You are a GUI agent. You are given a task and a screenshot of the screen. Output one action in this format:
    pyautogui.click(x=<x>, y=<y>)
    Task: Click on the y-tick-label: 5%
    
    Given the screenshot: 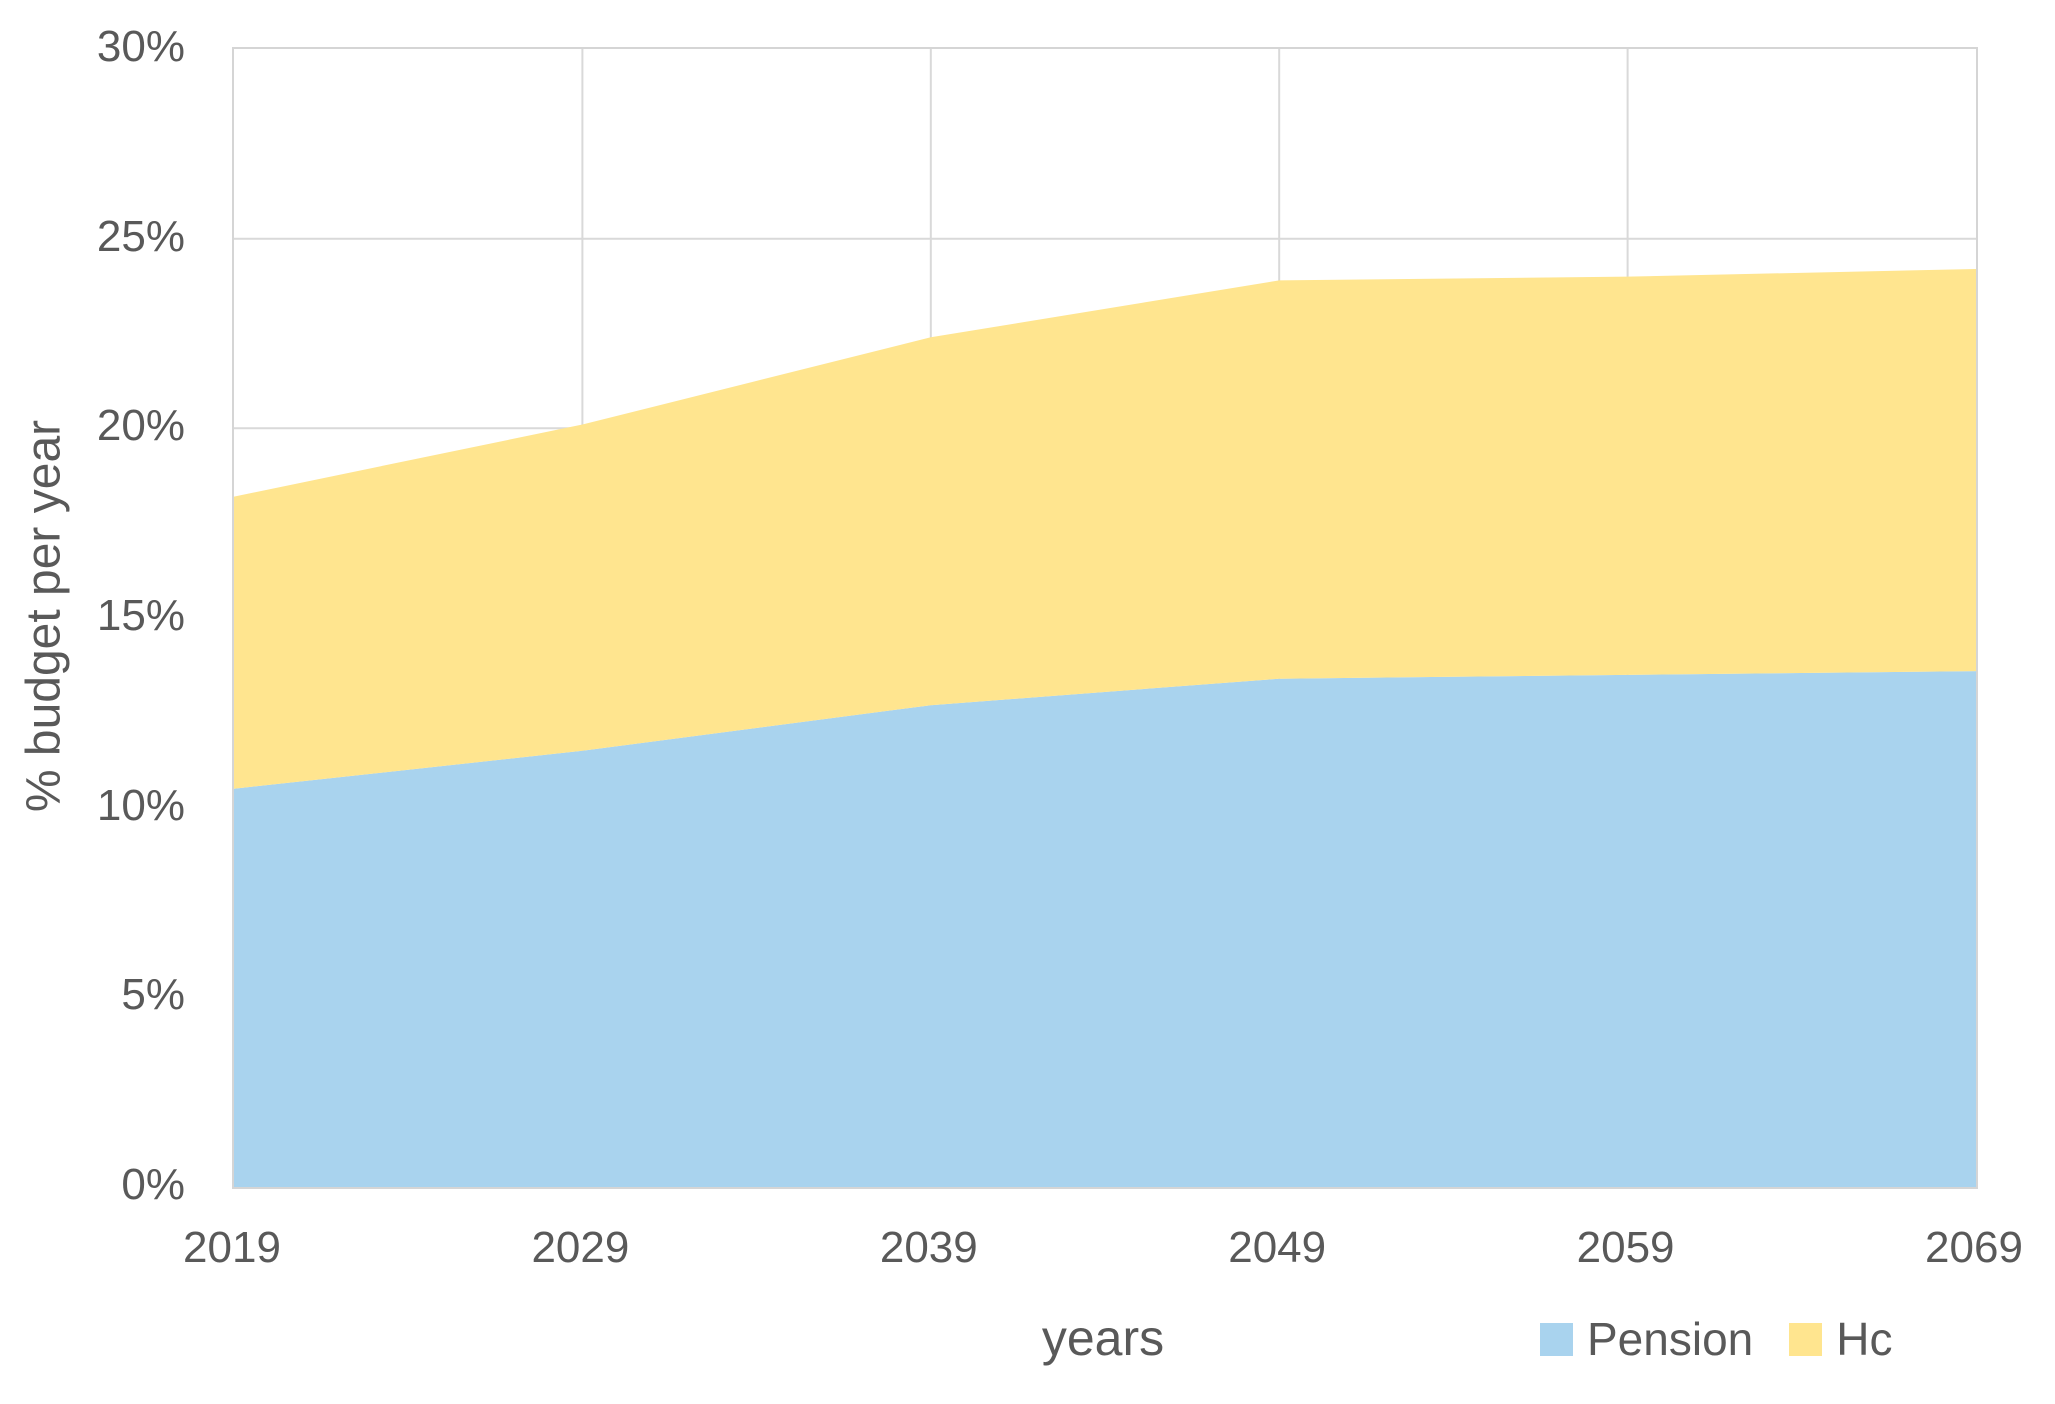 What is the action you would take?
    pyautogui.click(x=153, y=995)
    